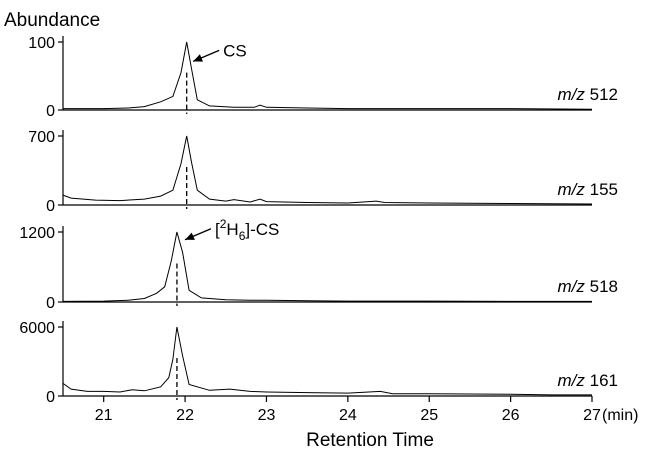  What do you see at coordinates (37, 233) in the screenshot?
I see `y-tick-label: 1200` at bounding box center [37, 233].